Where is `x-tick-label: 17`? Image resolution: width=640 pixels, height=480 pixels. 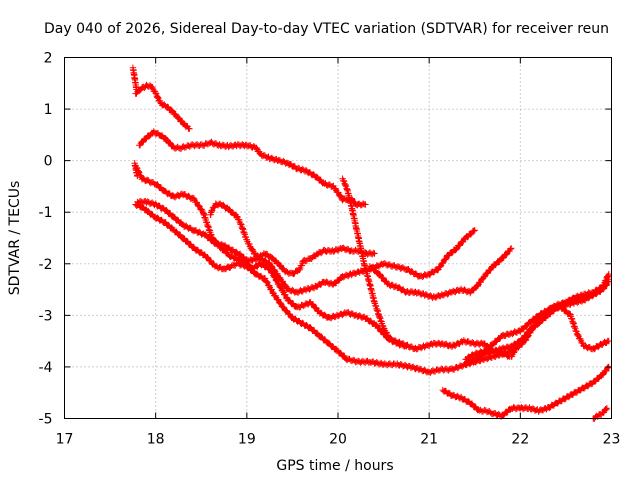
x-tick-label: 17 is located at coordinates (65, 440).